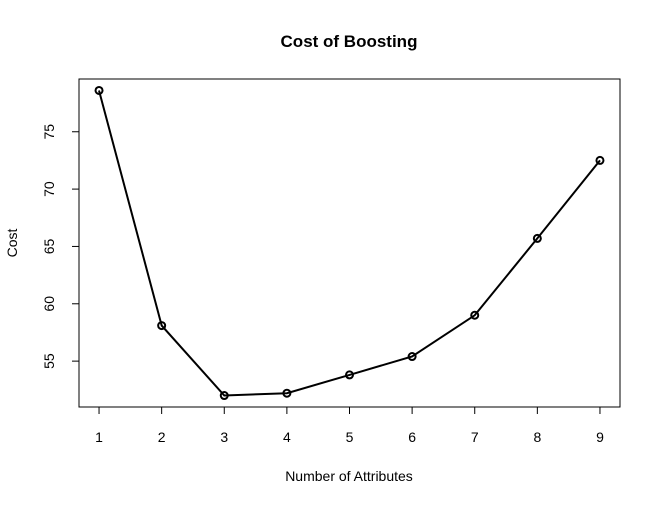 This screenshot has height=505, width=660. What do you see at coordinates (600, 437) in the screenshot?
I see `x-tick-label: 9` at bounding box center [600, 437].